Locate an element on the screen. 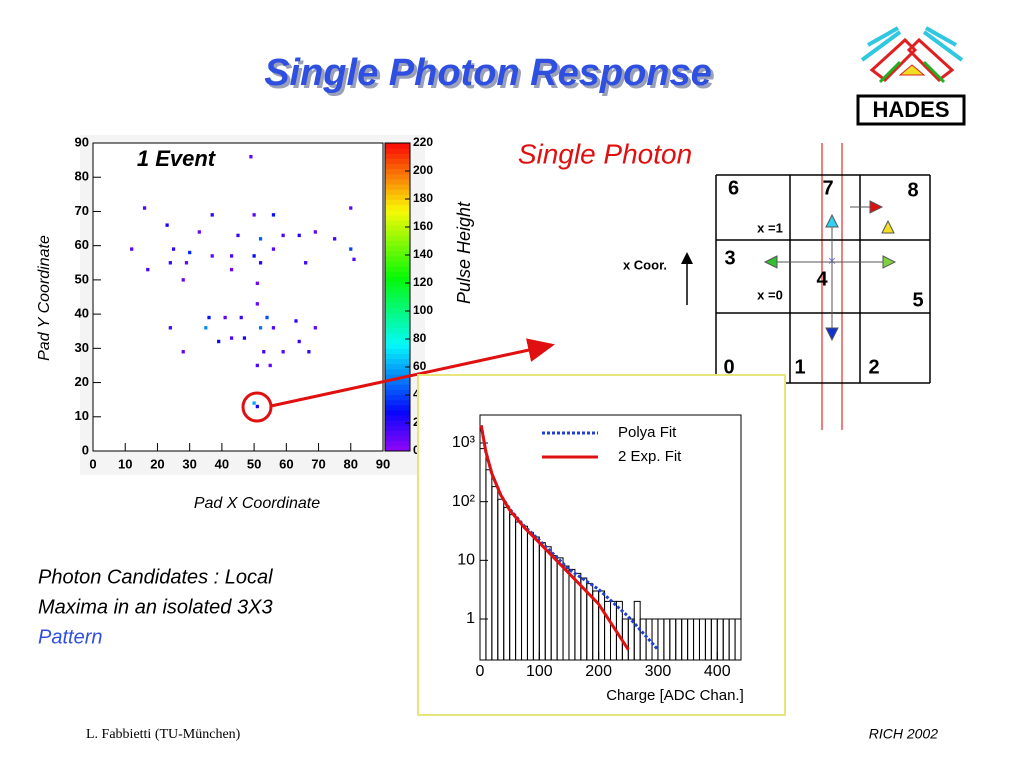  x-tick-label: 0 is located at coordinates (92, 463).